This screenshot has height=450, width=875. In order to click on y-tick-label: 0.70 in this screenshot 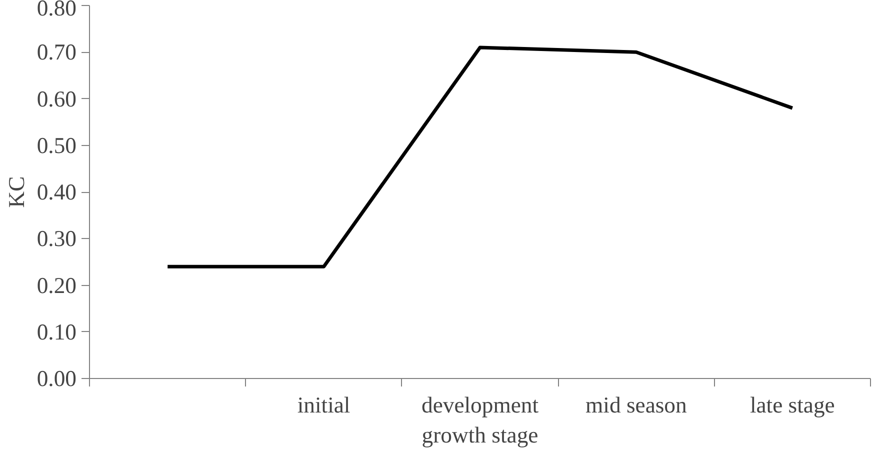, I will do `click(56, 52)`.